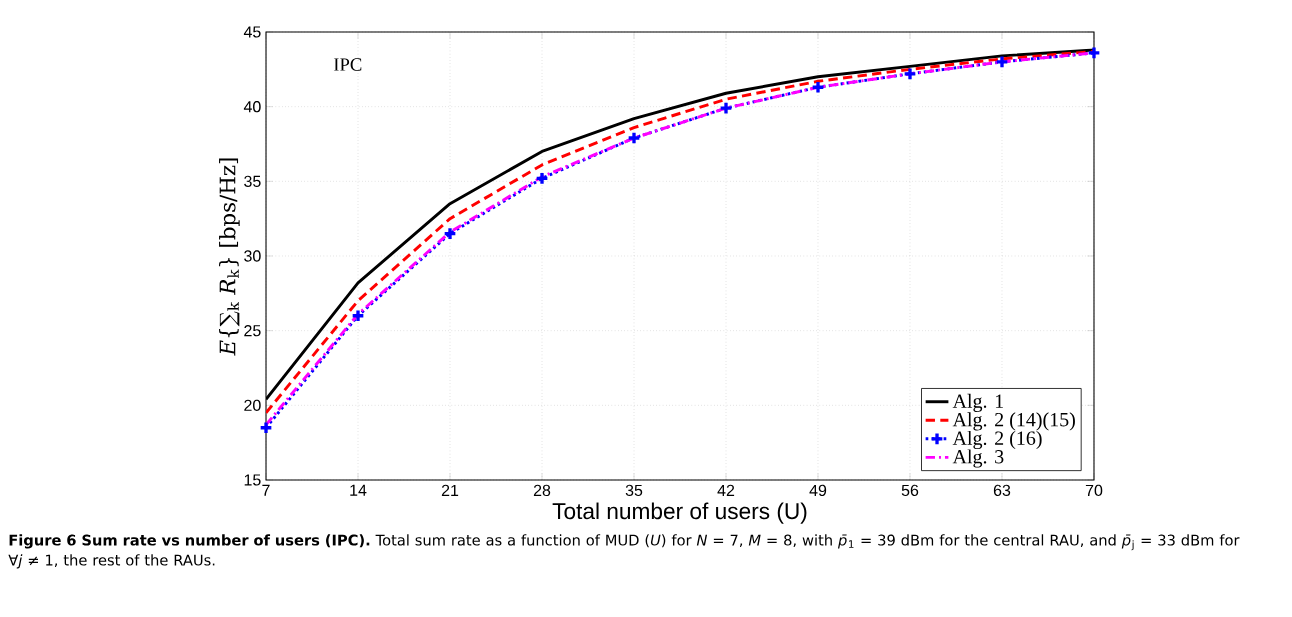 The width and height of the screenshot is (1292, 617). Describe the element at coordinates (997, 440) in the screenshot. I see `legend-label: Alg. 2 (16)` at that location.